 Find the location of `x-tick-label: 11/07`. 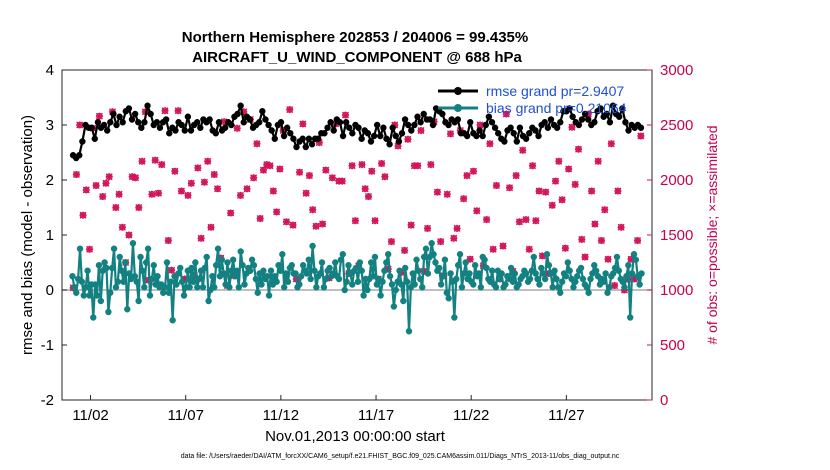

x-tick-label: 11/07 is located at coordinates (185, 415).